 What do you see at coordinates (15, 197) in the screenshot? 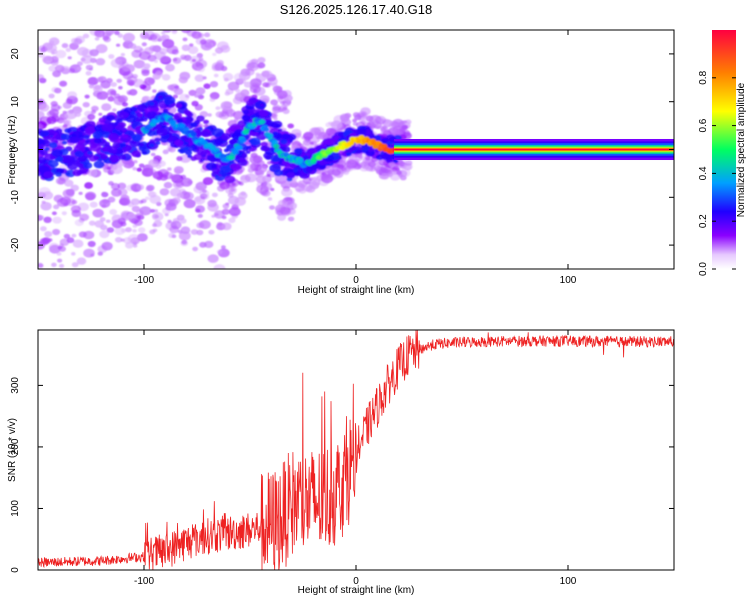
I see `y-tick-label: -10` at bounding box center [15, 197].